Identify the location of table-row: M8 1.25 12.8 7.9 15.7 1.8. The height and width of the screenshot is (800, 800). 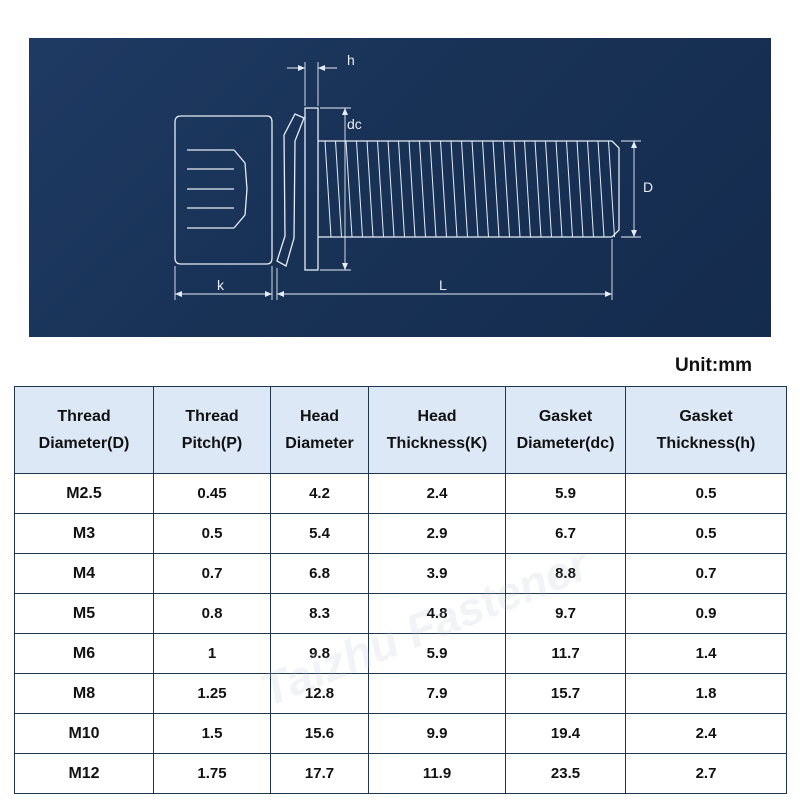
(400, 693).